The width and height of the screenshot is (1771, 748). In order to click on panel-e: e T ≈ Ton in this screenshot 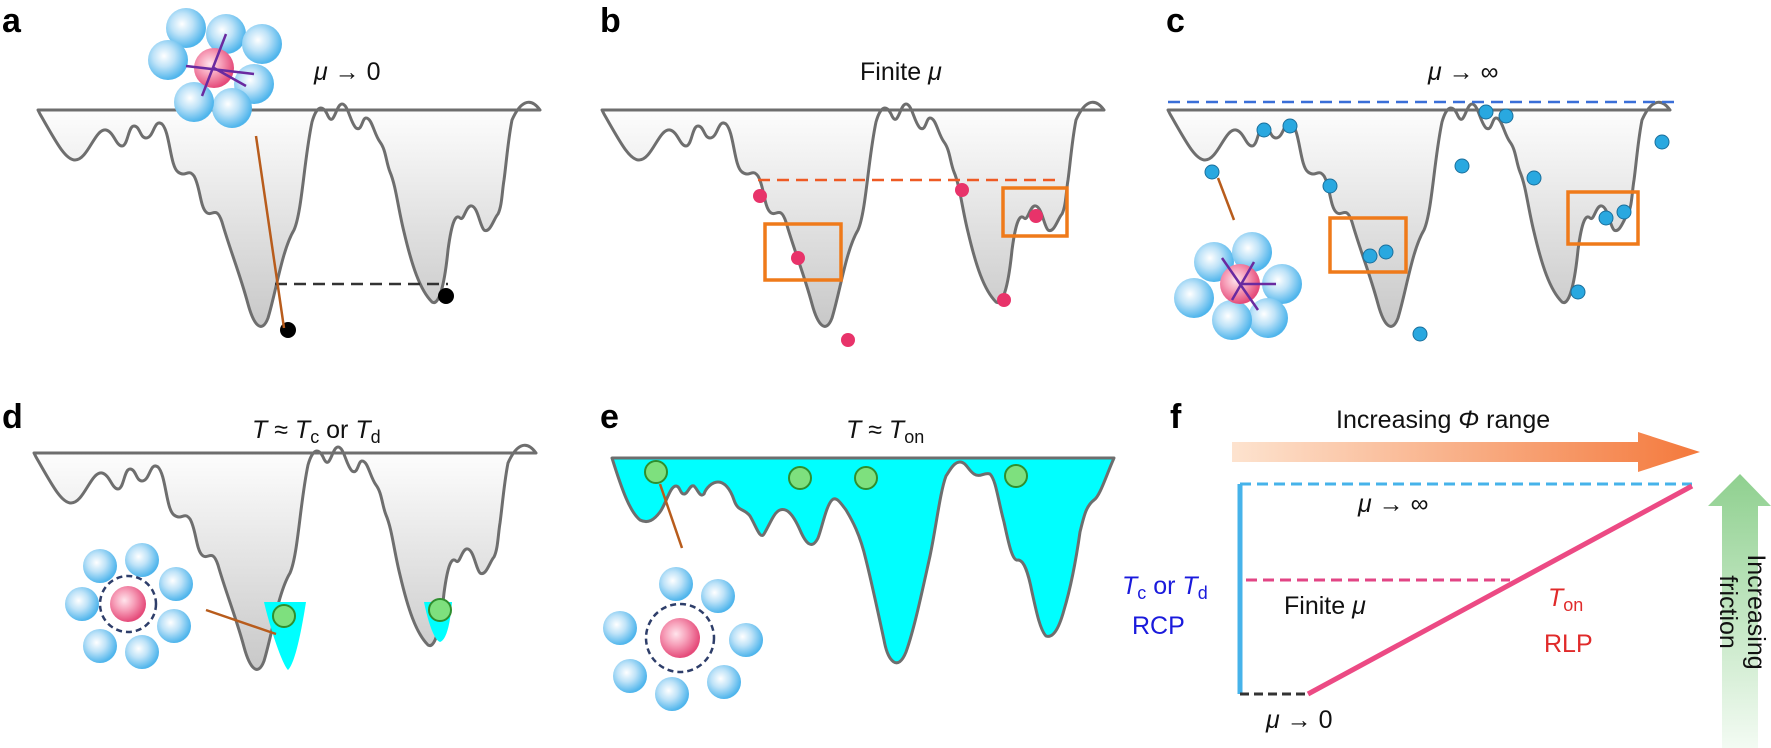, I will do `click(858, 554)`.